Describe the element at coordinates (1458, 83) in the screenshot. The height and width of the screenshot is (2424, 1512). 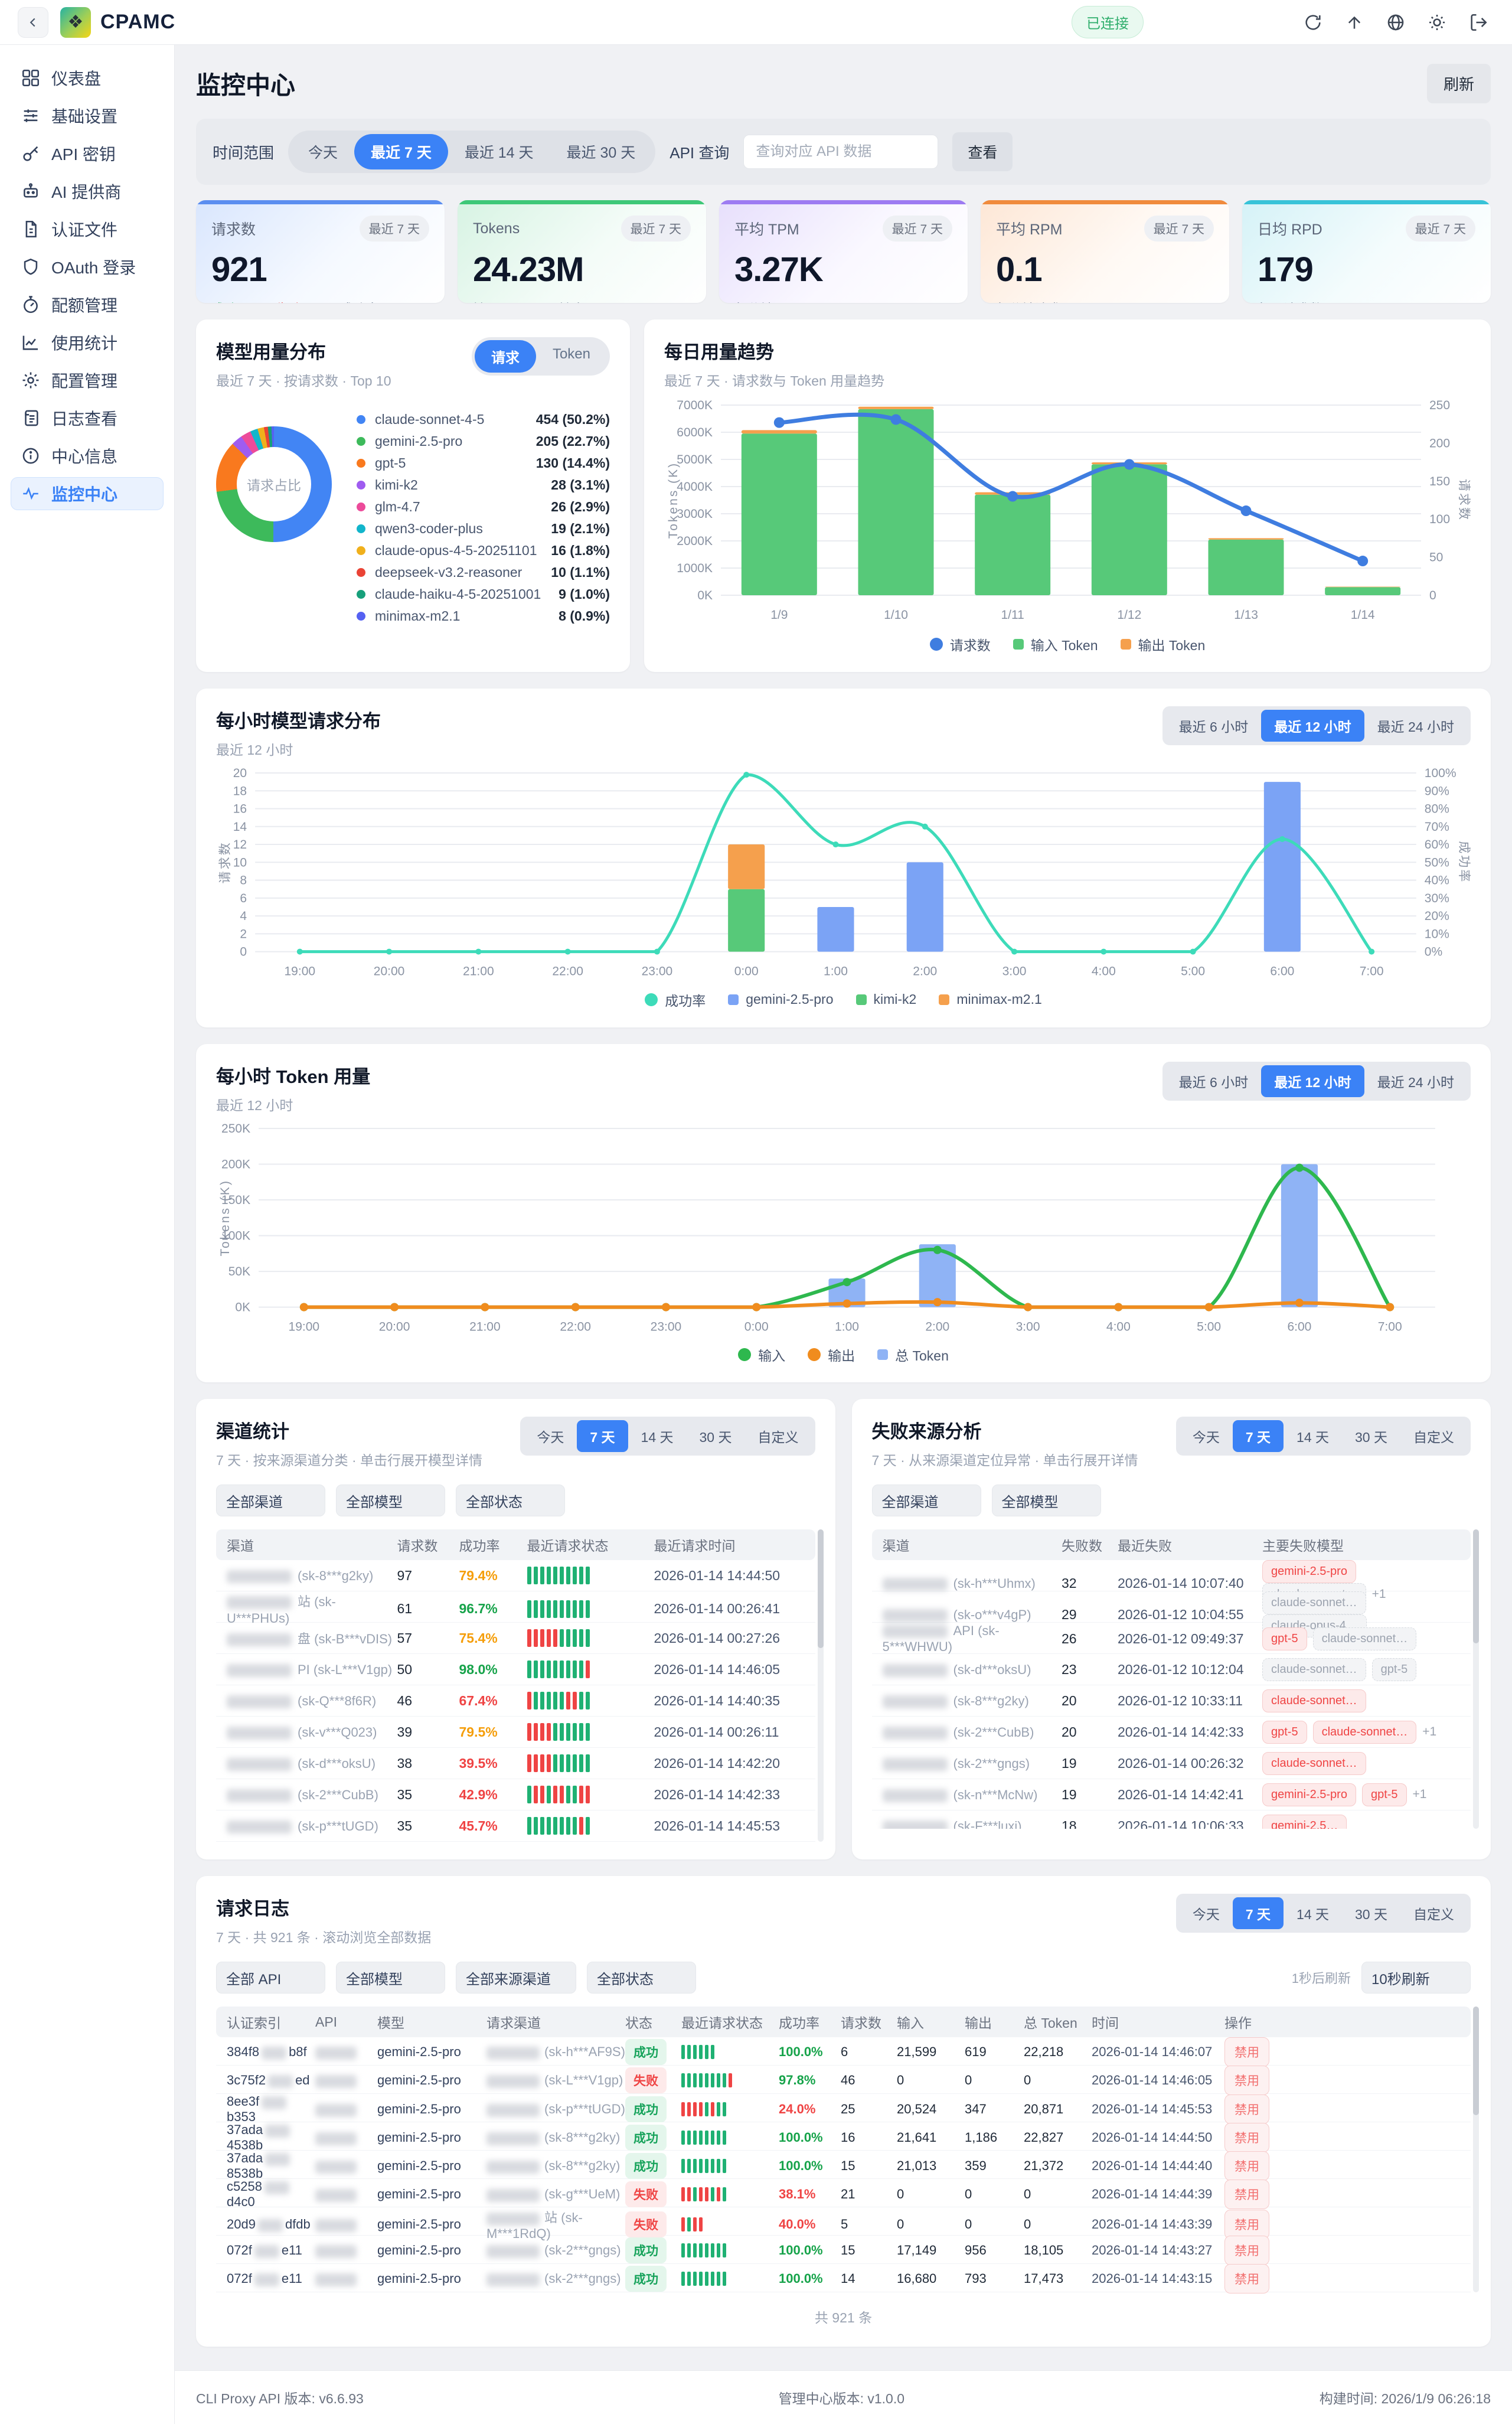
I see `refresh-button: 刷新` at that location.